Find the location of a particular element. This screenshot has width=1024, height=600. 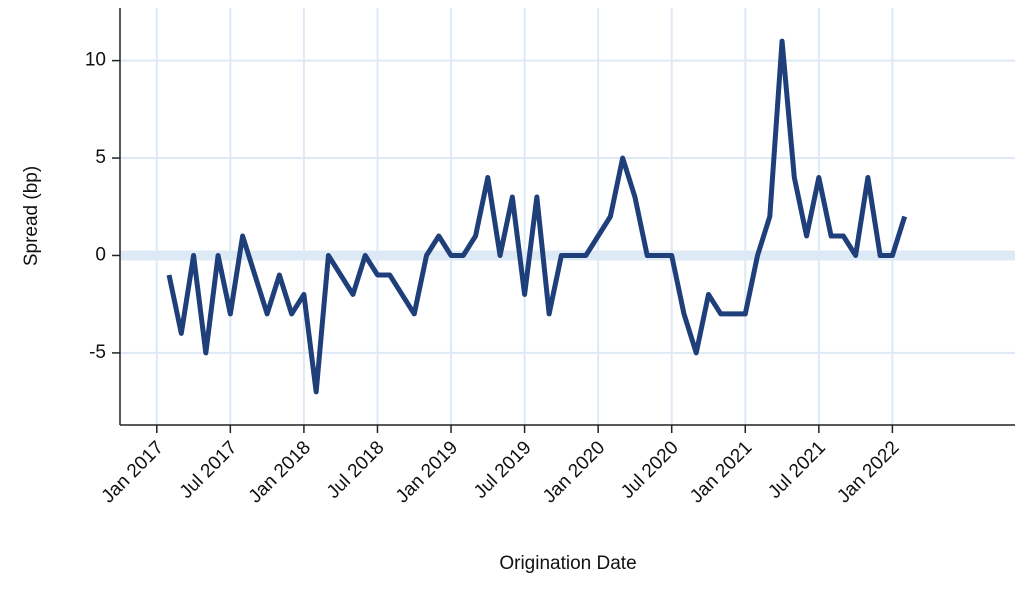

x-tick-label: Jan 2022 is located at coordinates (868, 472).